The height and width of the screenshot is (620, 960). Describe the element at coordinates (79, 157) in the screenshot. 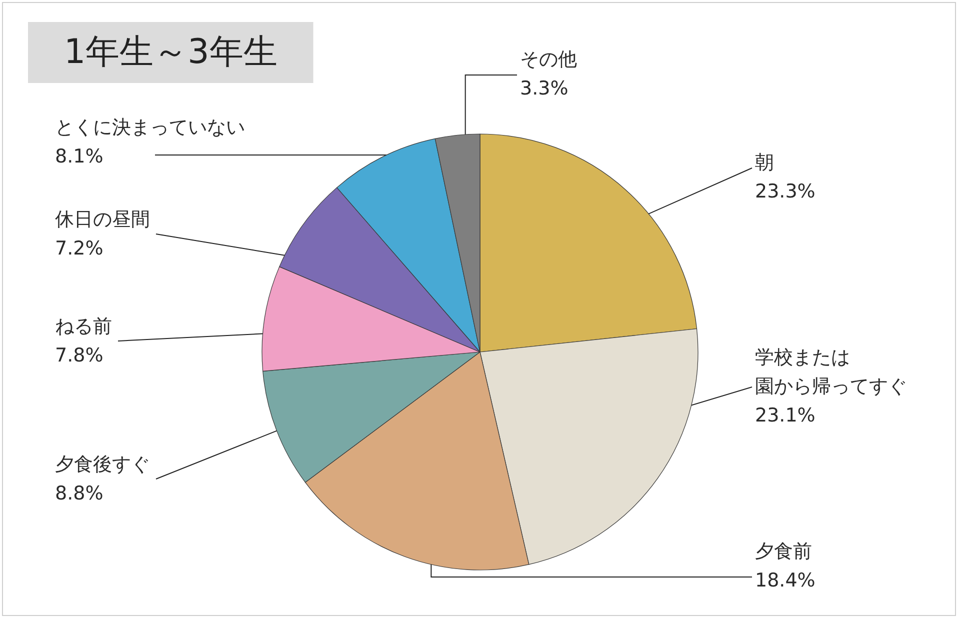

I see `data-label: 8.1%` at that location.